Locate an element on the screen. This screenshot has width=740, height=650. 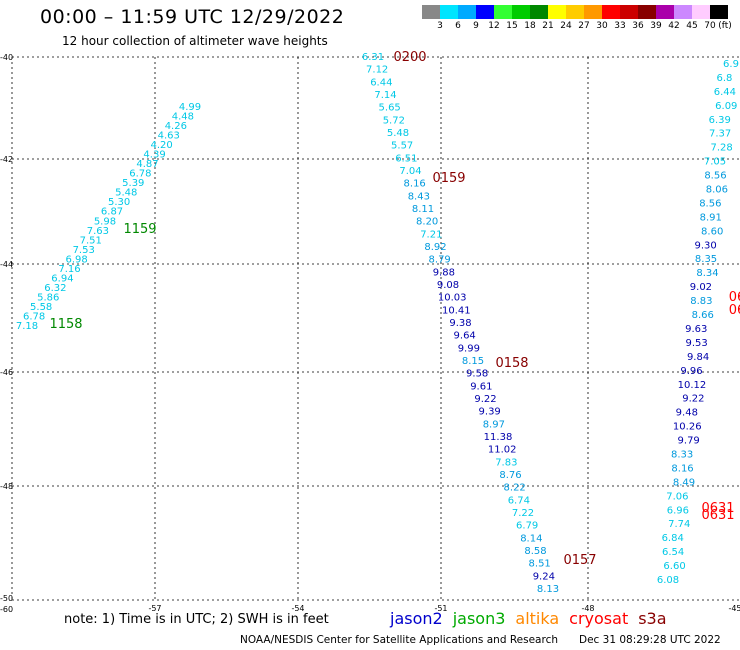
wave-height-value: 6.09 is located at coordinates (726, 106).